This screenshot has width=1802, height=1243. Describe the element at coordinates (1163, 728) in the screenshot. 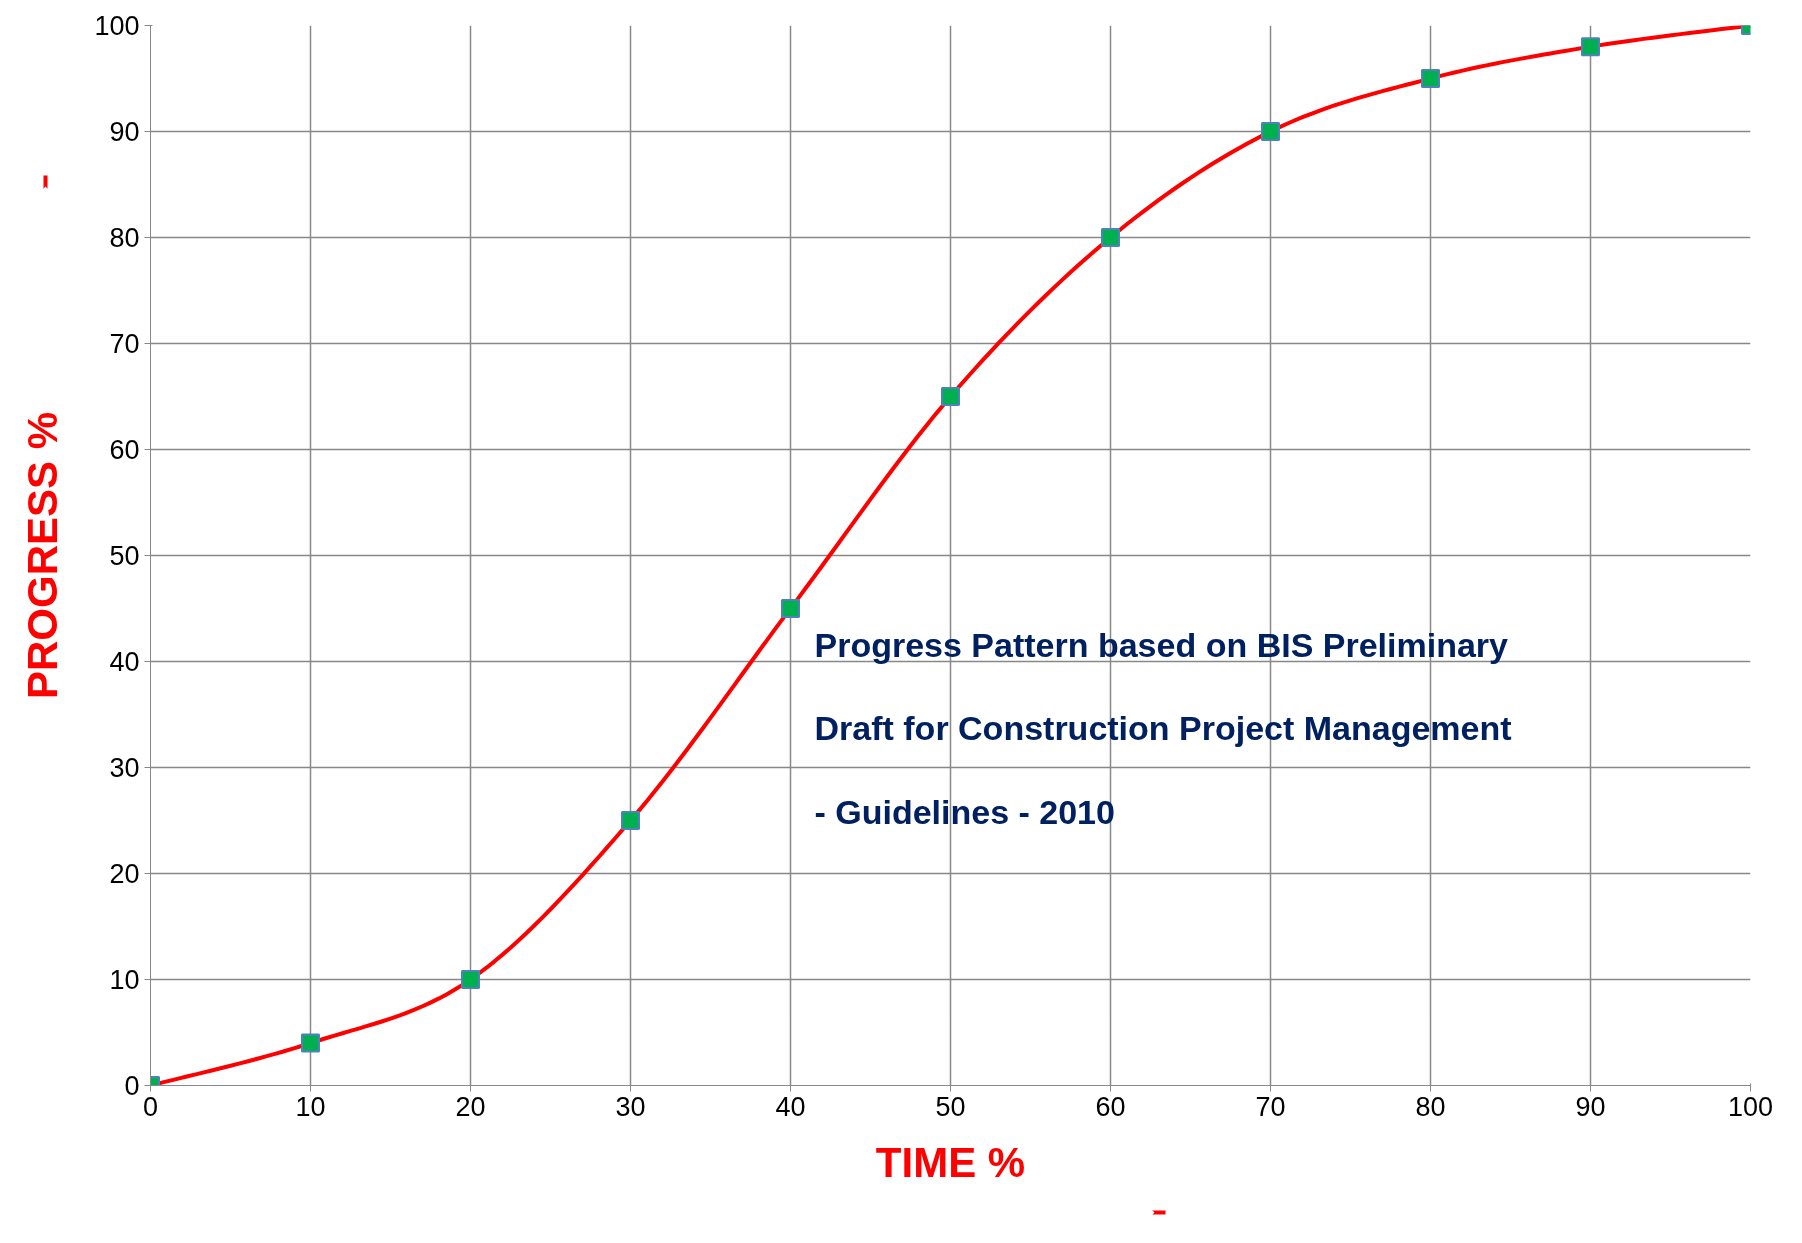

I see `text: Progress Pattern based on BIS Preliminary Draft for Construction Project Management - Guidelines - 2010` at that location.